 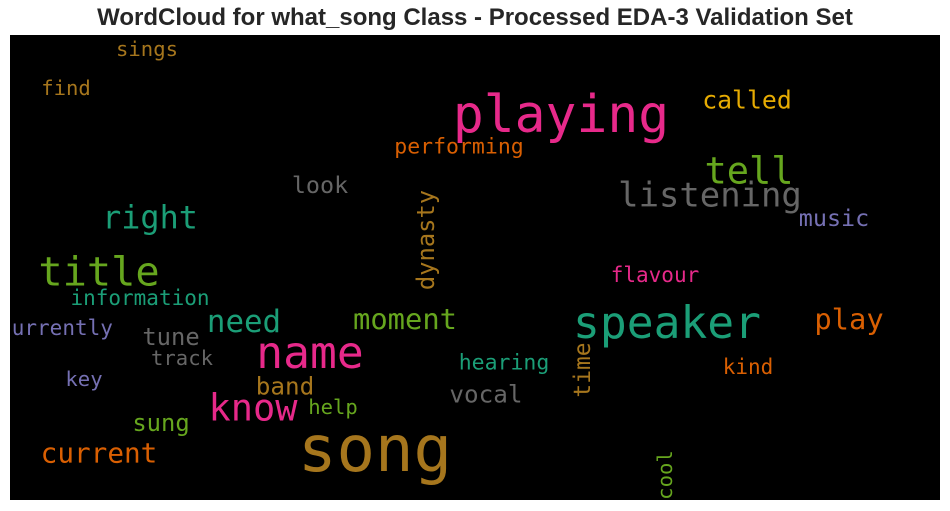 What do you see at coordinates (655, 275) in the screenshot?
I see `word-flavour: flavour` at bounding box center [655, 275].